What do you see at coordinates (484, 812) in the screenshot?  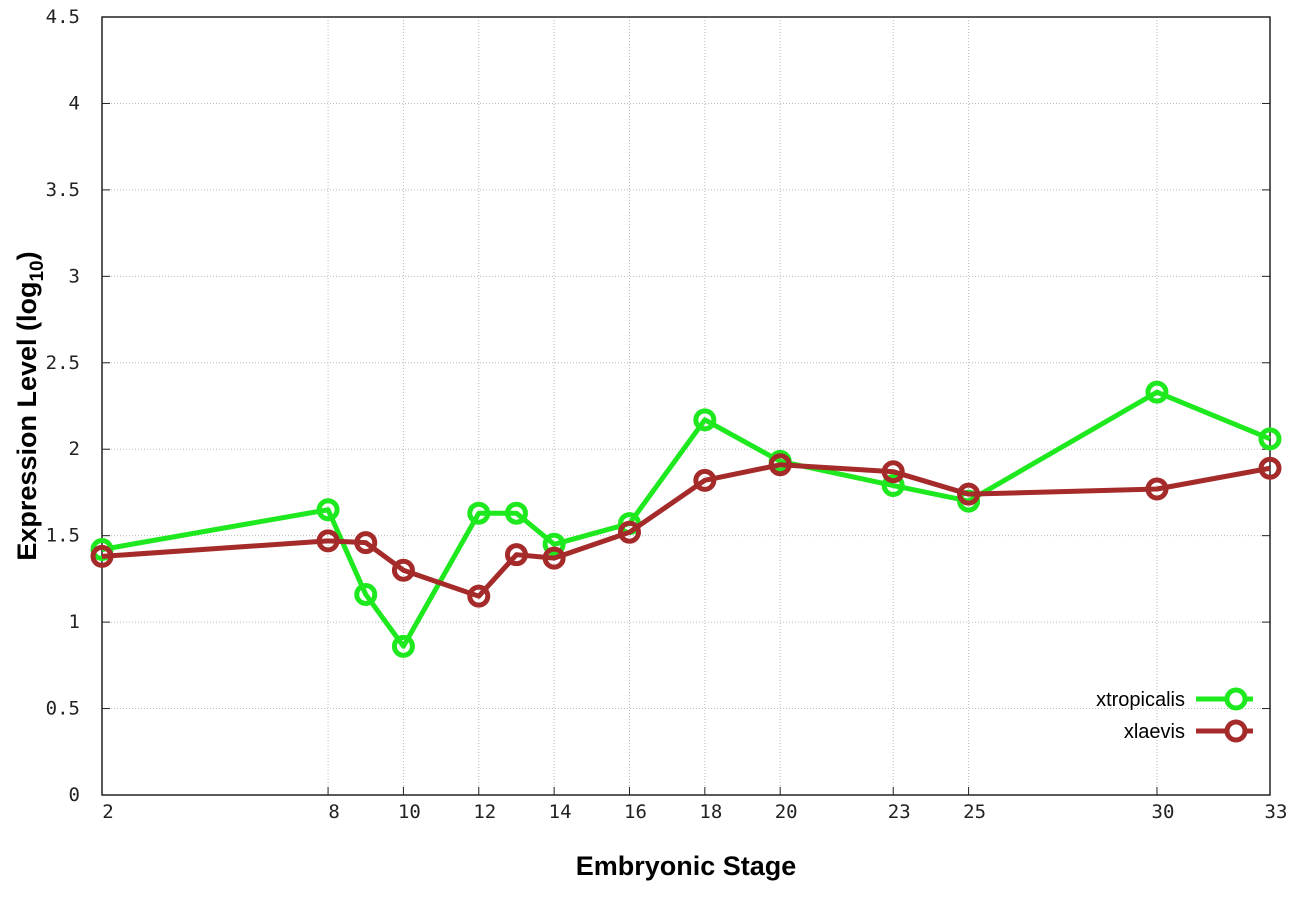 I see `x-tick-label: 12` at bounding box center [484, 812].